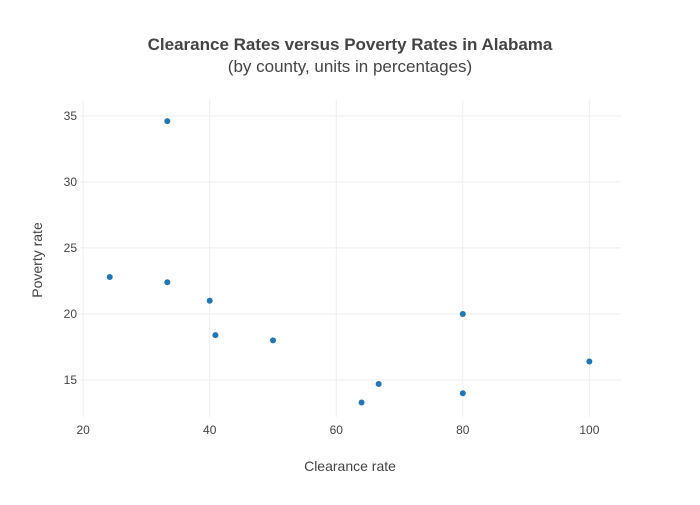 The image size is (700, 505). I want to click on y-tick-label-3: 30, so click(71, 182).